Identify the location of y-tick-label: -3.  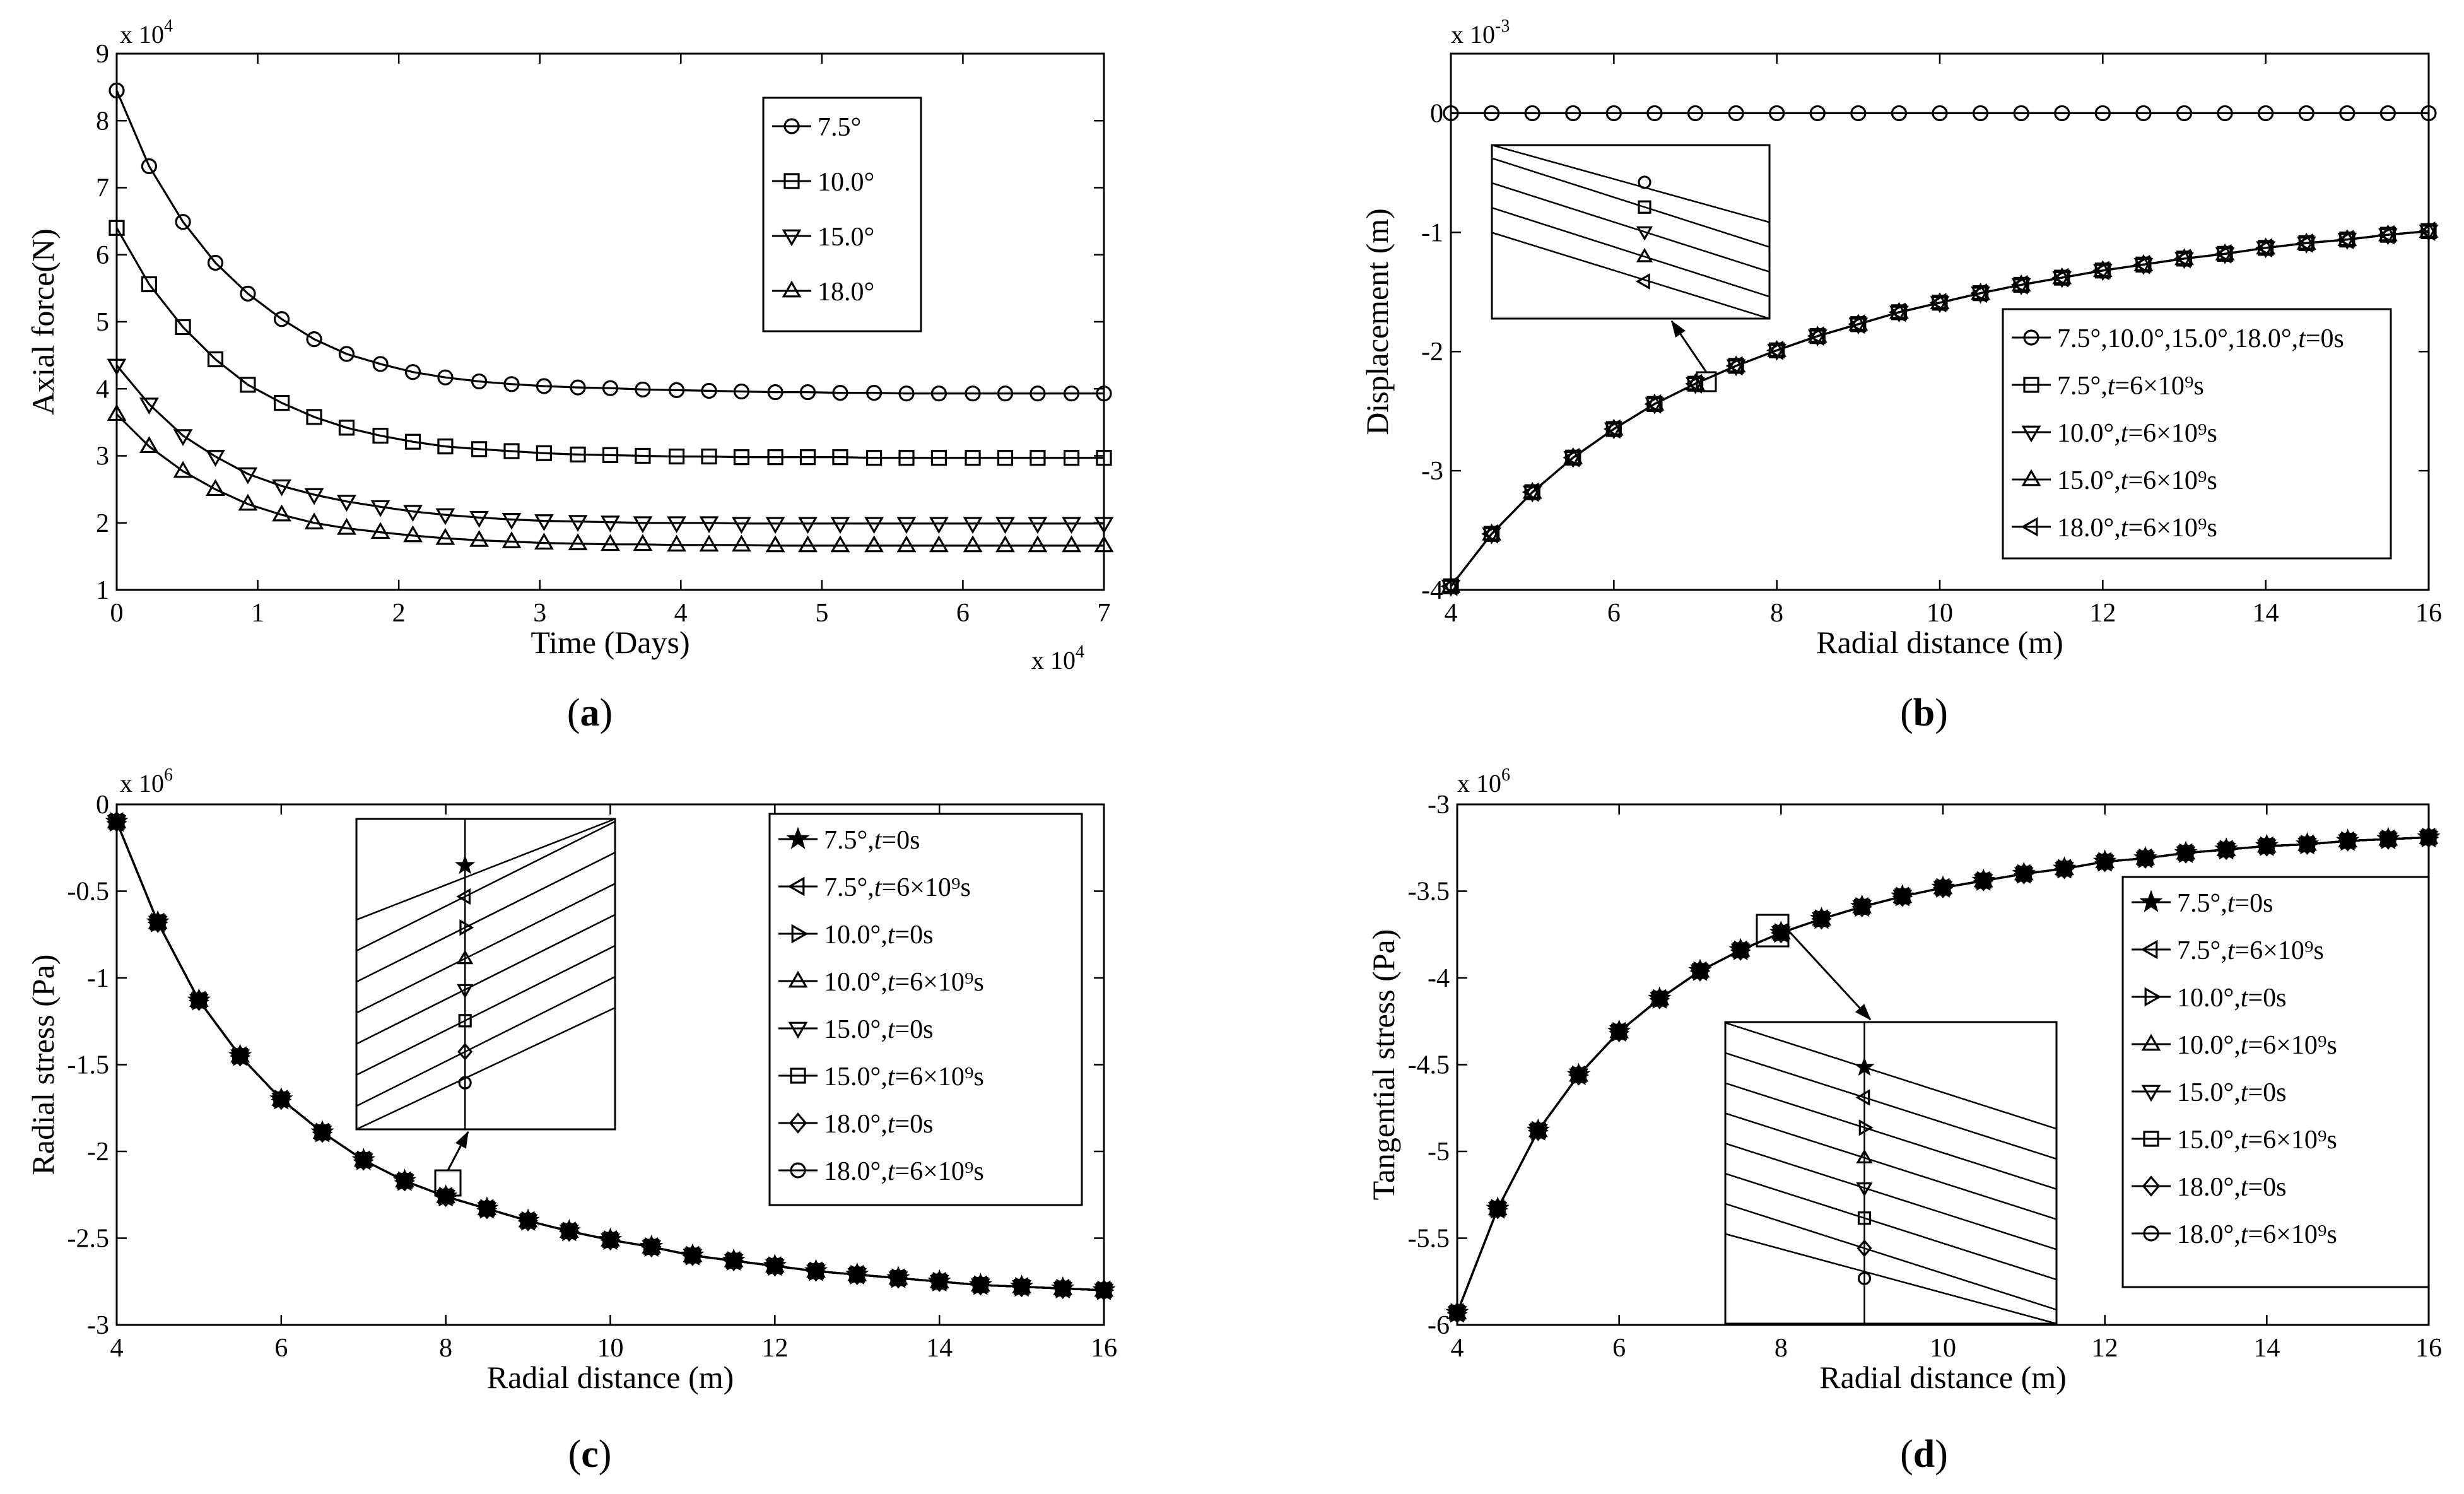
(1439, 805).